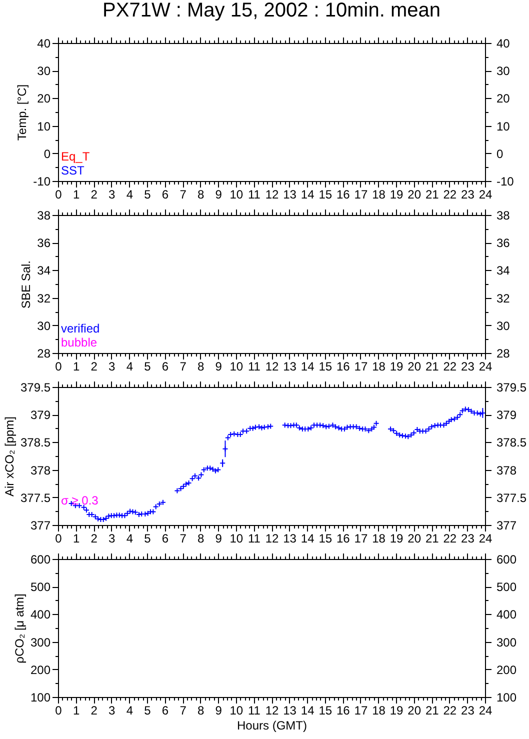 This screenshot has width=529, height=739. I want to click on y-tick-label: 400, so click(40, 615).